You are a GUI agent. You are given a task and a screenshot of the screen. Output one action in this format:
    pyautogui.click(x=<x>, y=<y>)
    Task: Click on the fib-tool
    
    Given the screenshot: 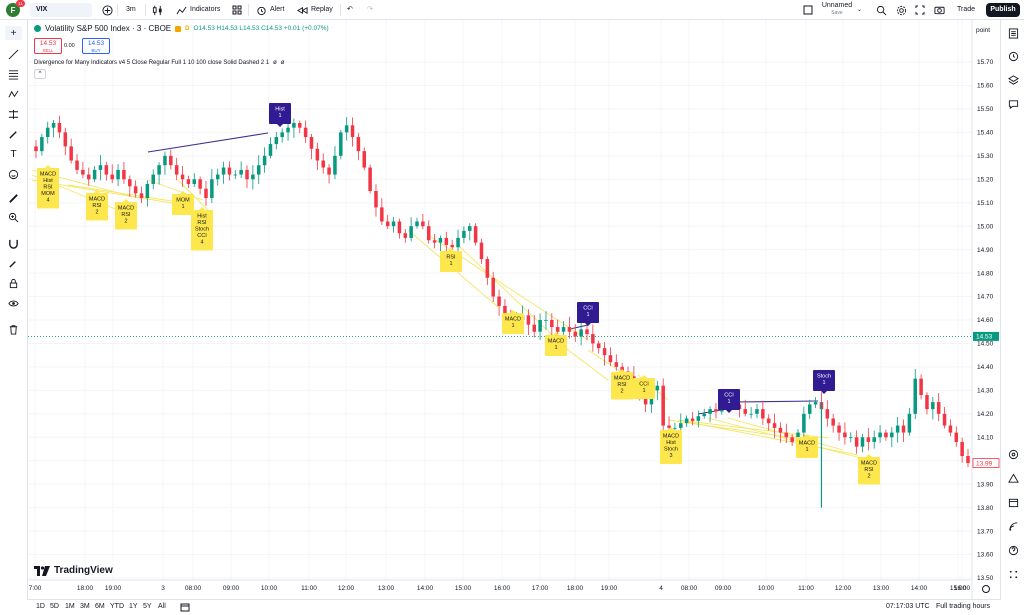 What is the action you would take?
    pyautogui.click(x=13, y=74)
    